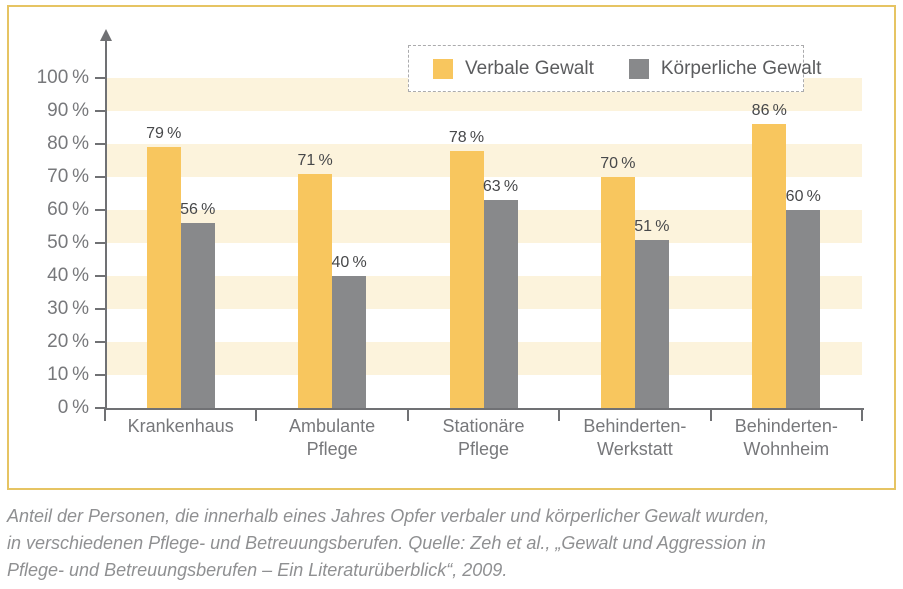 This screenshot has height=589, width=903. What do you see at coordinates (198, 210) in the screenshot?
I see `bar-value-label: 56 %` at bounding box center [198, 210].